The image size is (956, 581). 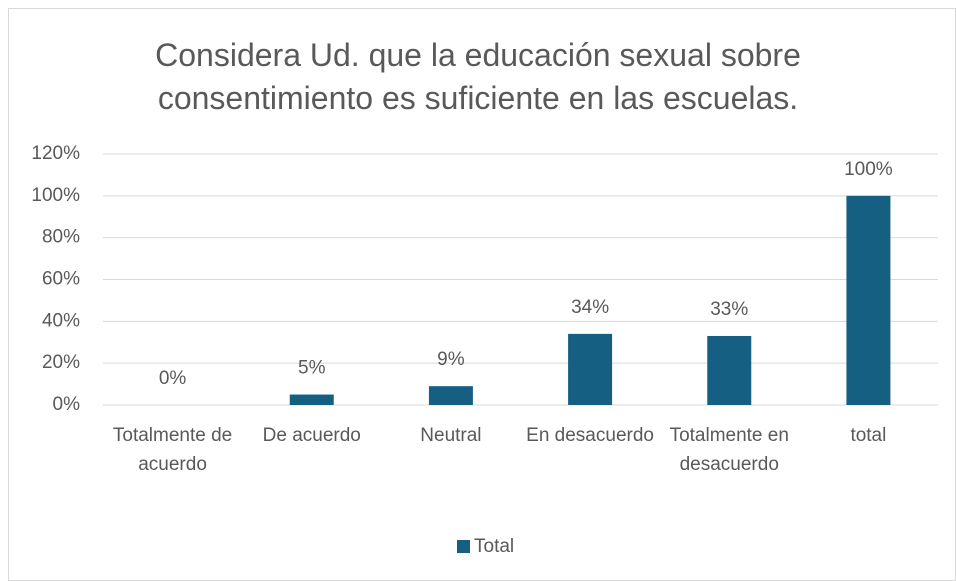 What do you see at coordinates (729, 450) in the screenshot?
I see `x-tick-label: Totalmente en desacuerdo` at bounding box center [729, 450].